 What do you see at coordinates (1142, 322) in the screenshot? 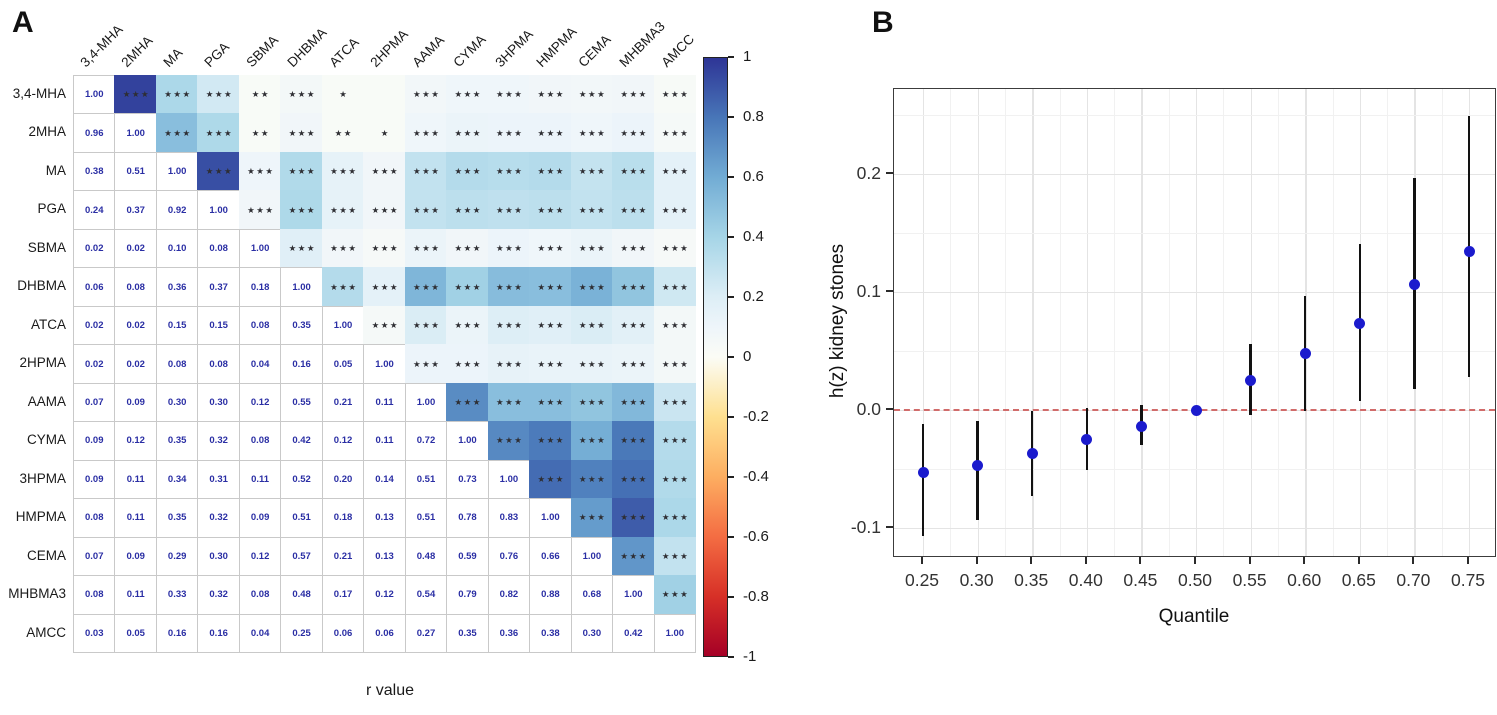
I see `grid-x-major` at bounding box center [1142, 322].